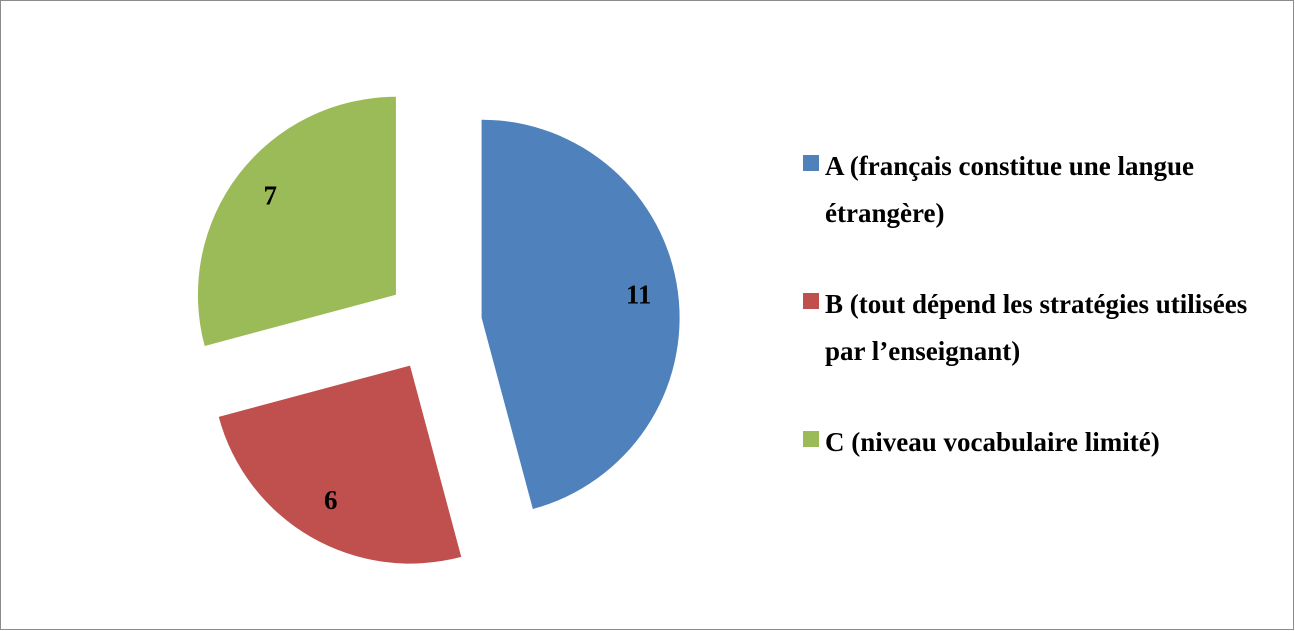 The height and width of the screenshot is (631, 1295). What do you see at coordinates (271, 196) in the screenshot?
I see `data-label: 7` at bounding box center [271, 196].